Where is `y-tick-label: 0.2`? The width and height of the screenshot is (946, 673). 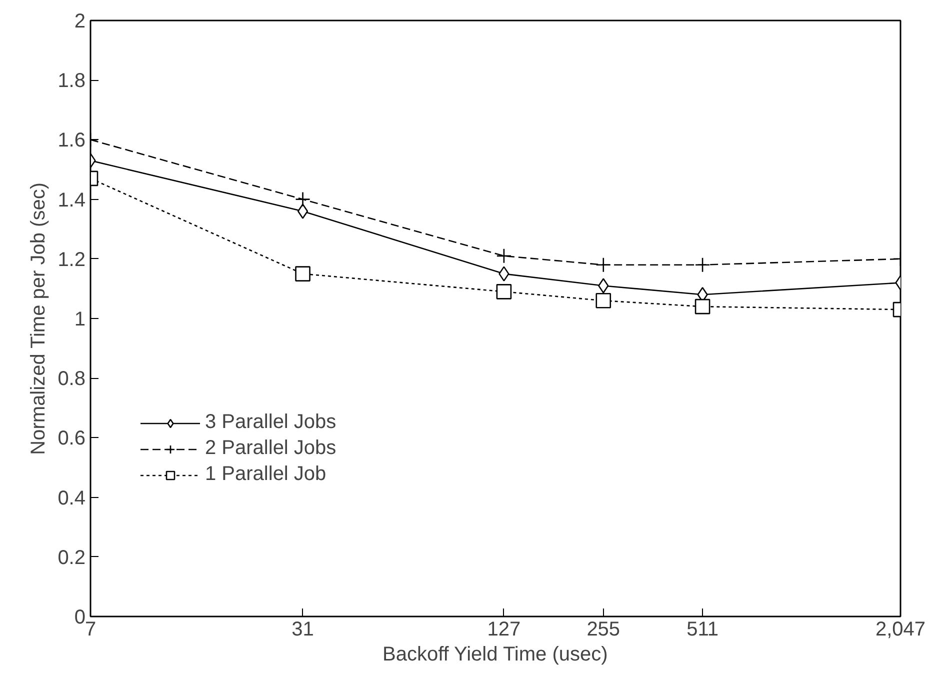
y-tick-label: 0.2 is located at coordinates (72, 557).